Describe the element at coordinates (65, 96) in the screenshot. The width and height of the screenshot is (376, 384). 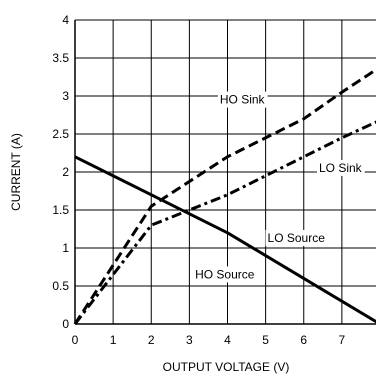
I see `y-tick-label: 3` at that location.